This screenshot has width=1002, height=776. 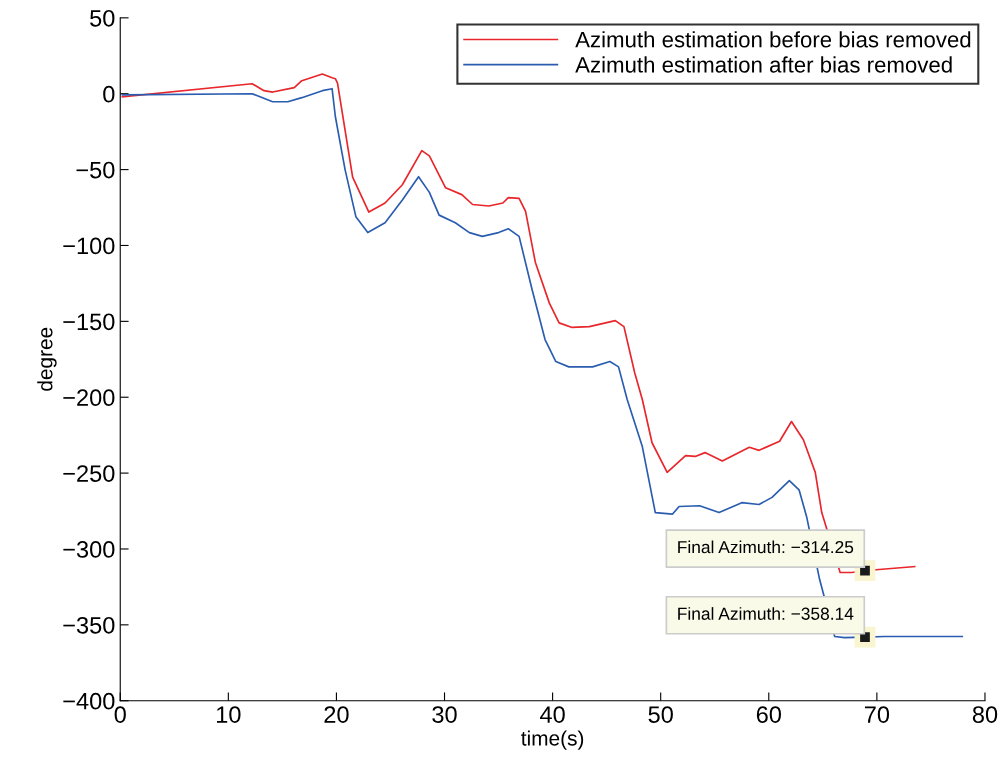 What do you see at coordinates (768, 714) in the screenshot?
I see `x-tick-label: 60` at bounding box center [768, 714].